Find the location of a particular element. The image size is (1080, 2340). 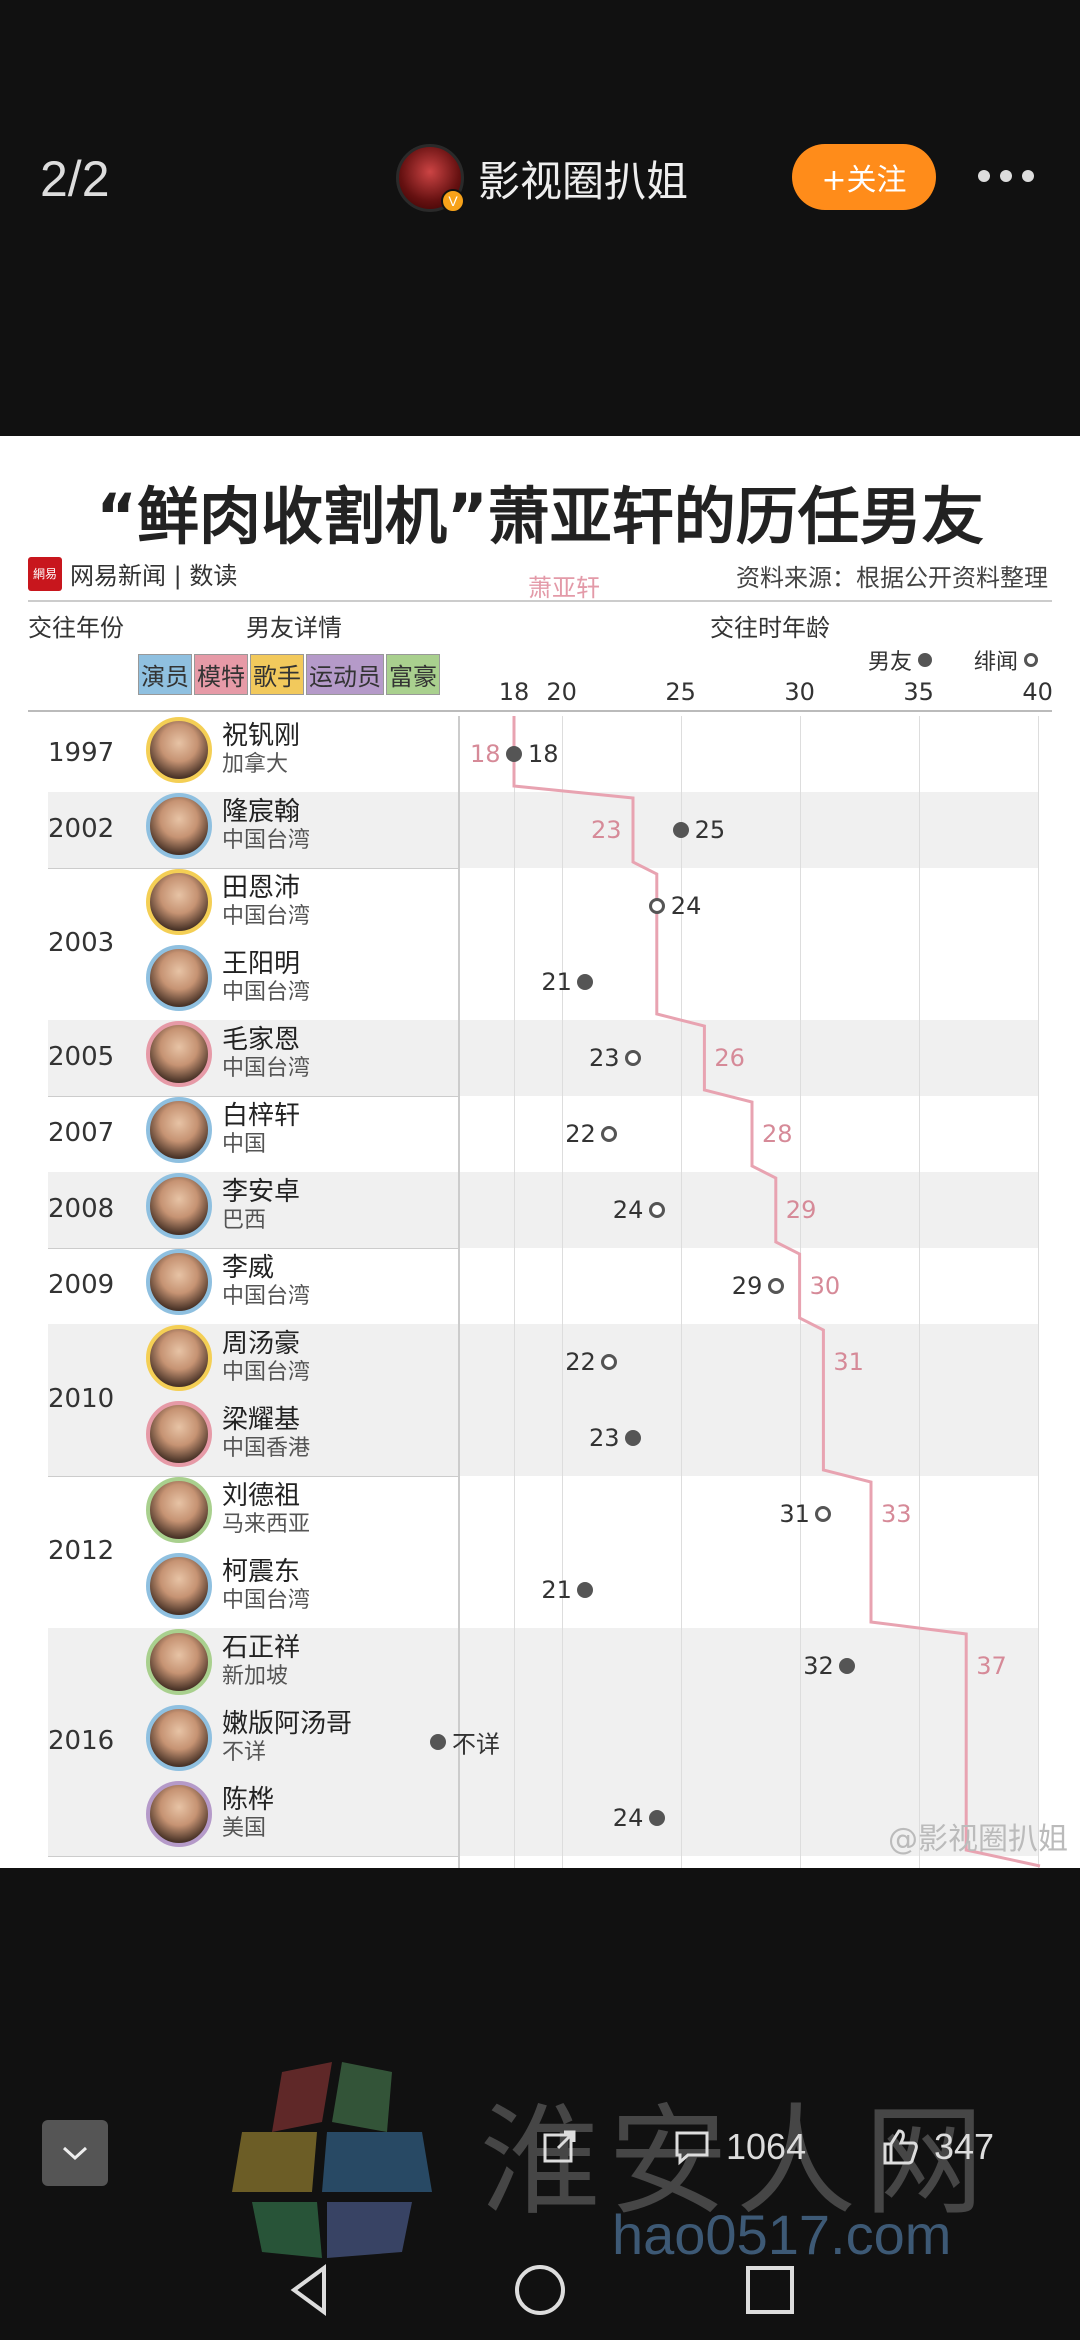

boyfriend-name: 王阳明 is located at coordinates (261, 964).